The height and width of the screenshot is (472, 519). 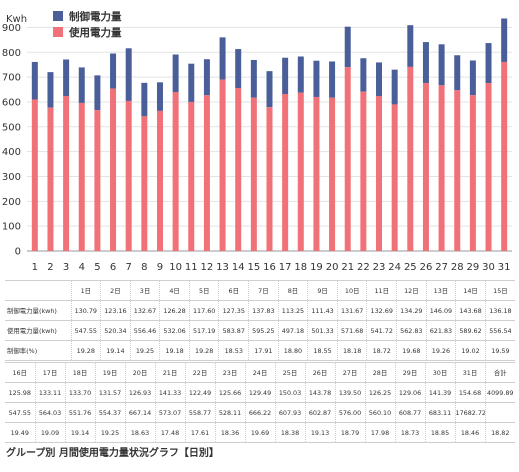 What do you see at coordinates (222, 267) in the screenshot?
I see `x-tick-label: 13` at bounding box center [222, 267].